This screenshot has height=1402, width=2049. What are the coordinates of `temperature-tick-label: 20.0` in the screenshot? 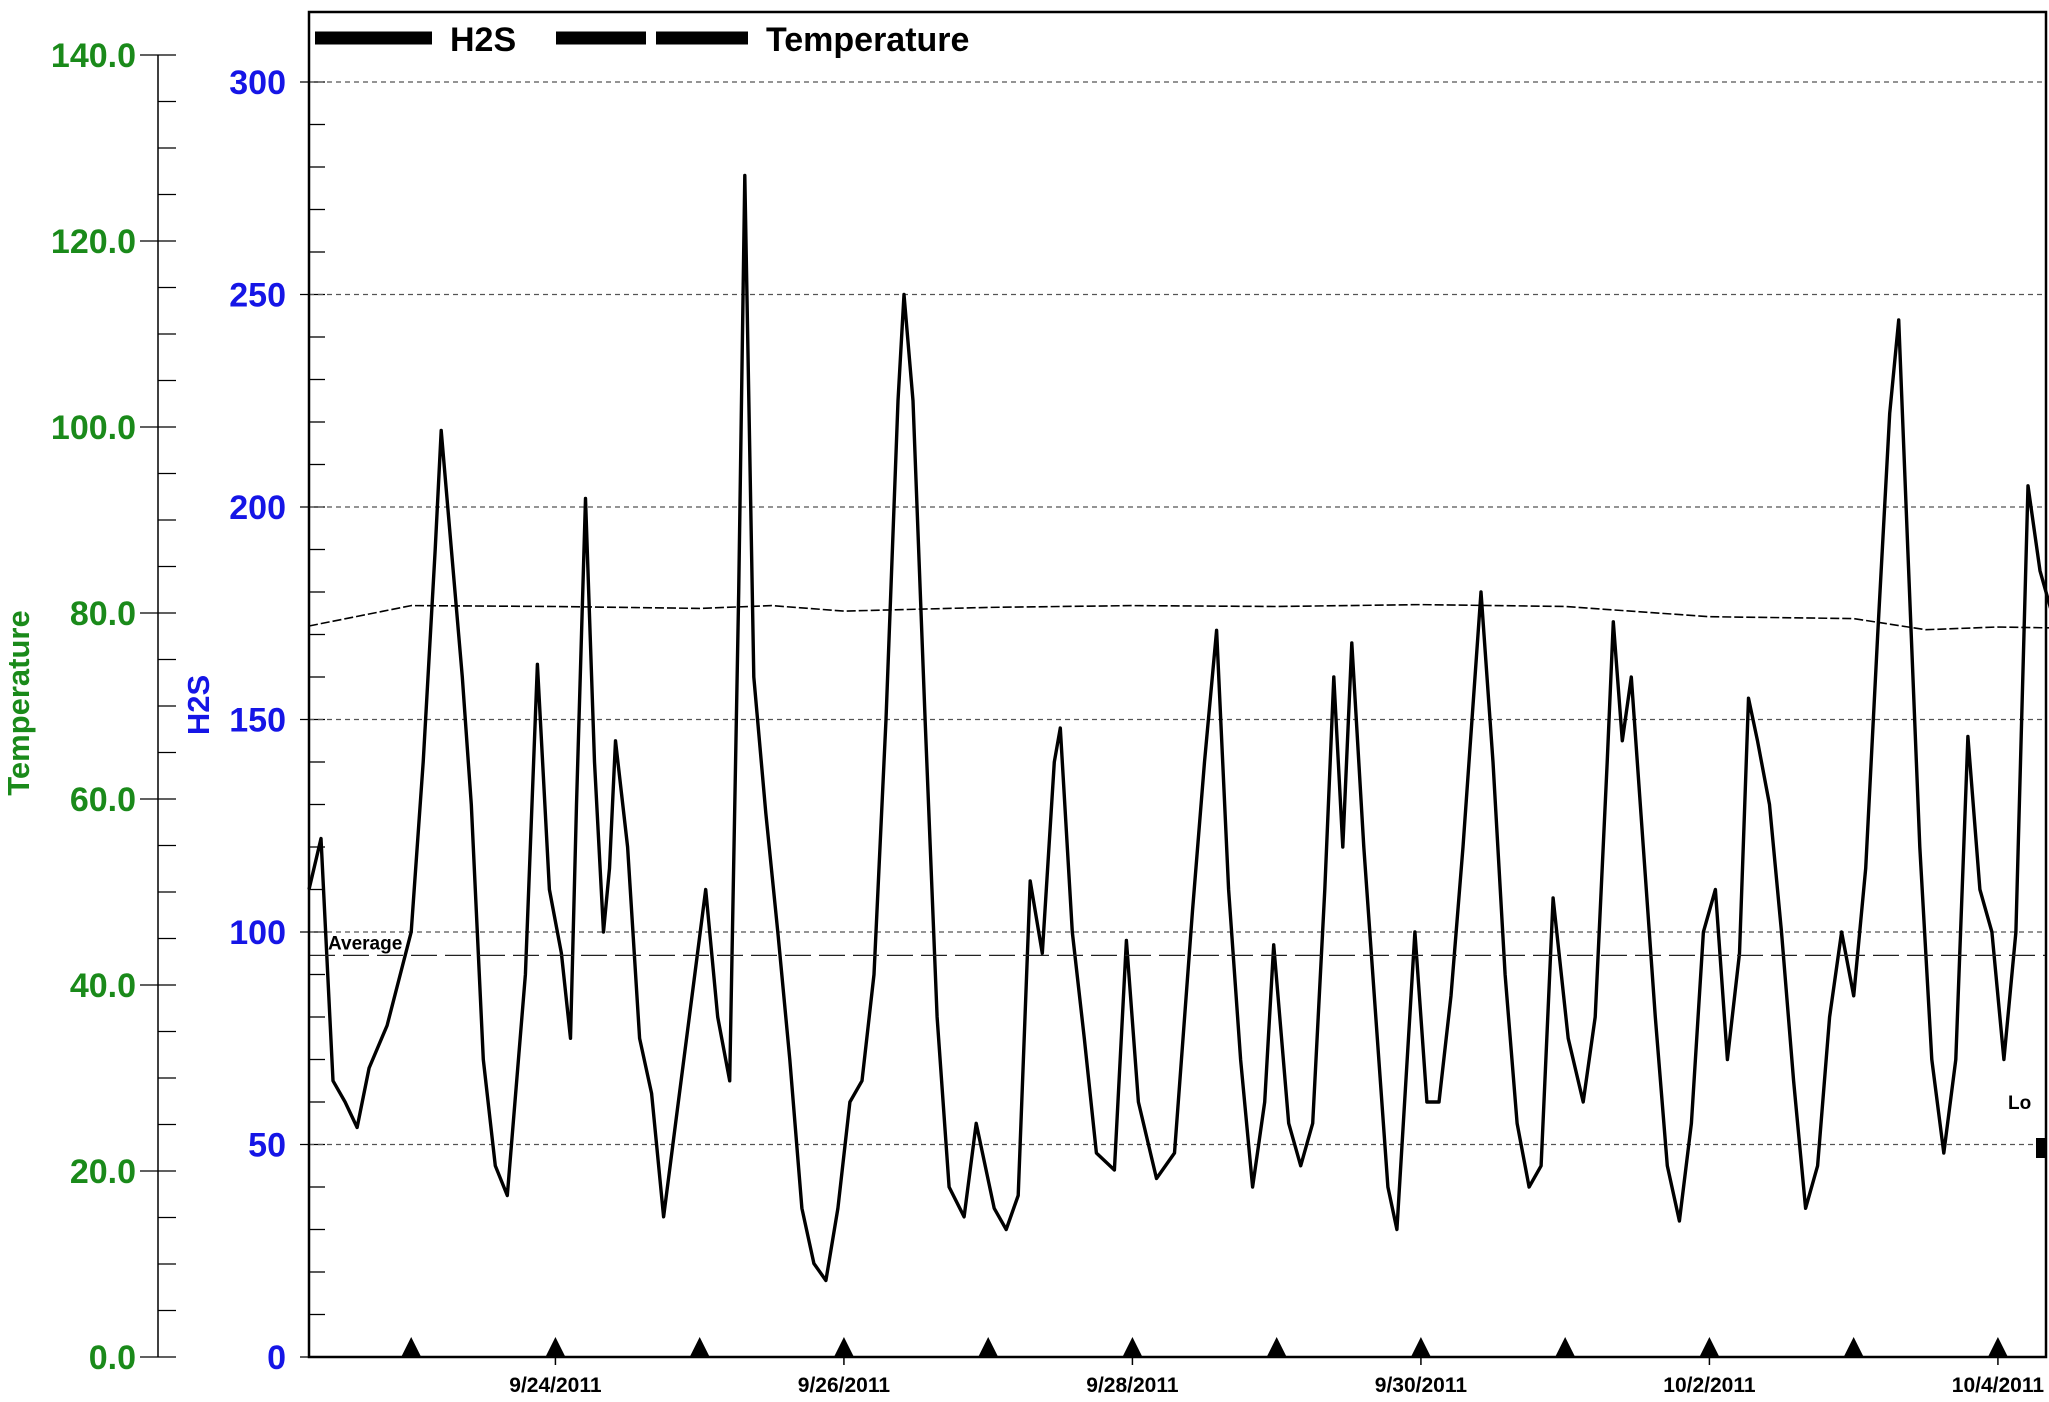 It's located at (103, 1172).